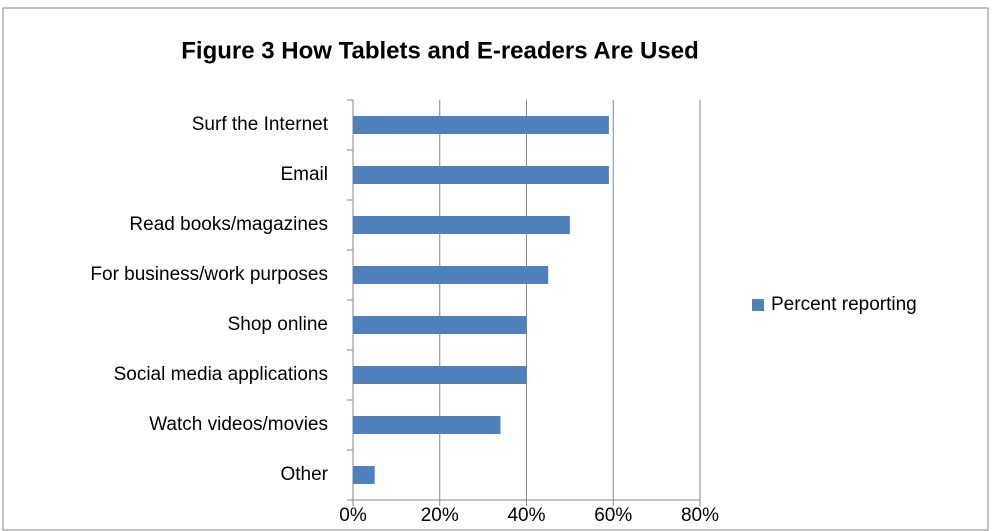  I want to click on x-tick-label: 0%, so click(353, 515).